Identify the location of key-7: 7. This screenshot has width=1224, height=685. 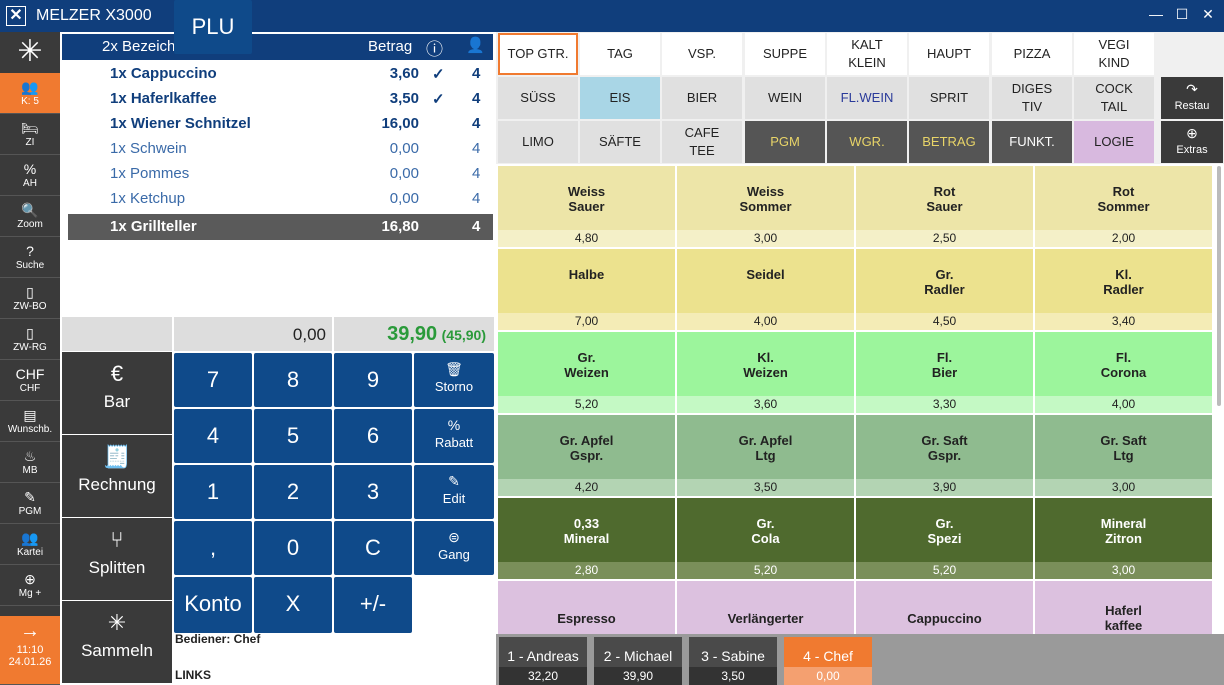
(213, 380).